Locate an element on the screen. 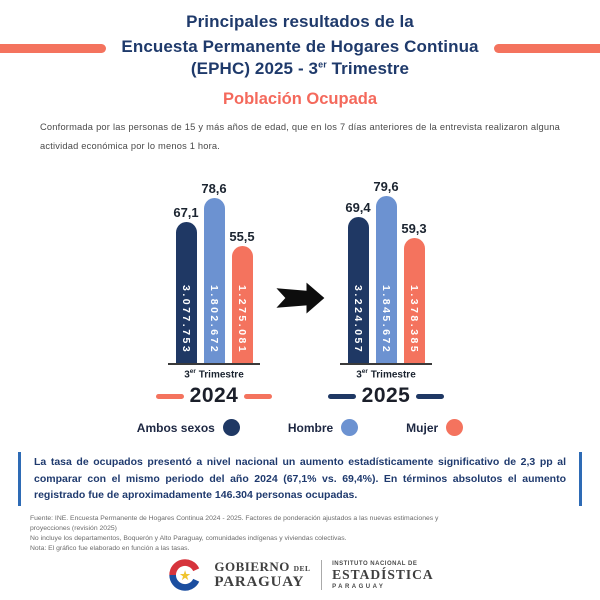 This screenshot has height=600, width=600. title-accent-bar-left is located at coordinates (53, 48).